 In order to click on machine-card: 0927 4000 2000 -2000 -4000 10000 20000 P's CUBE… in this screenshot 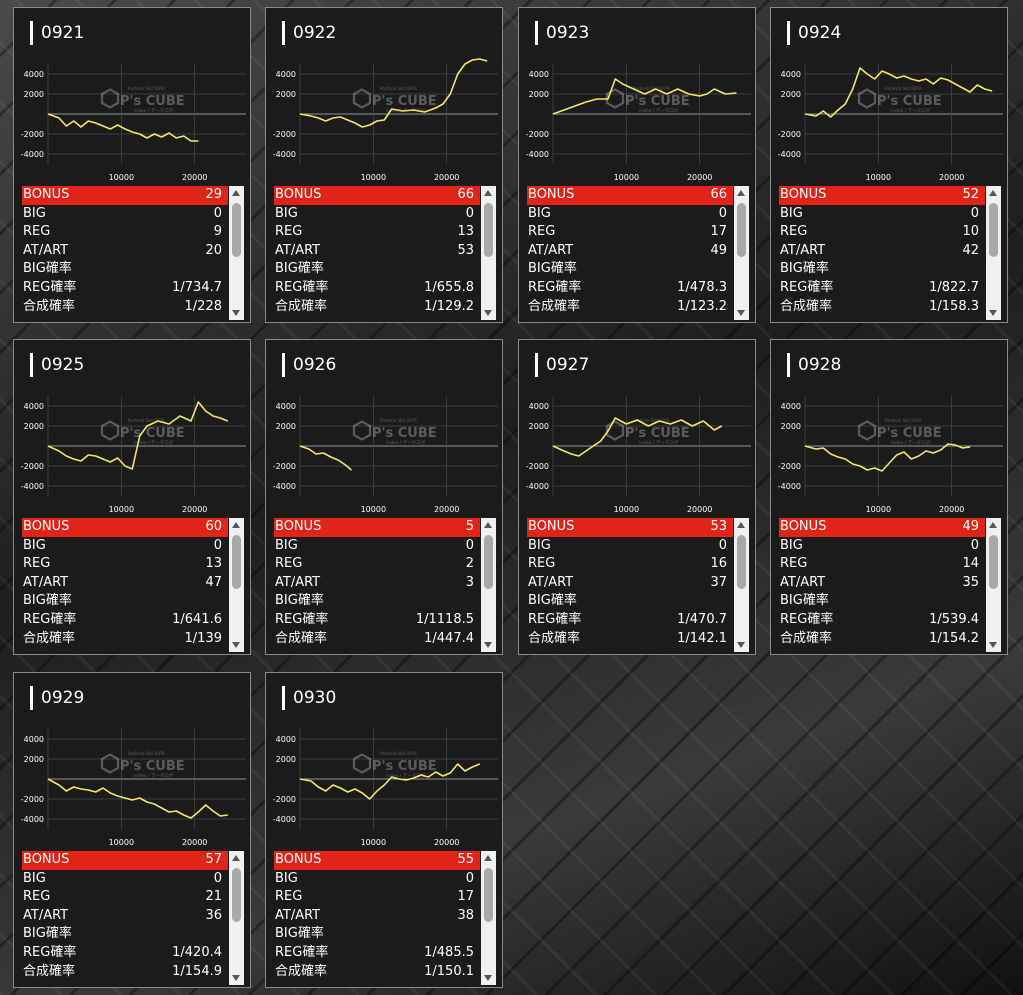, I will do `click(637, 497)`.